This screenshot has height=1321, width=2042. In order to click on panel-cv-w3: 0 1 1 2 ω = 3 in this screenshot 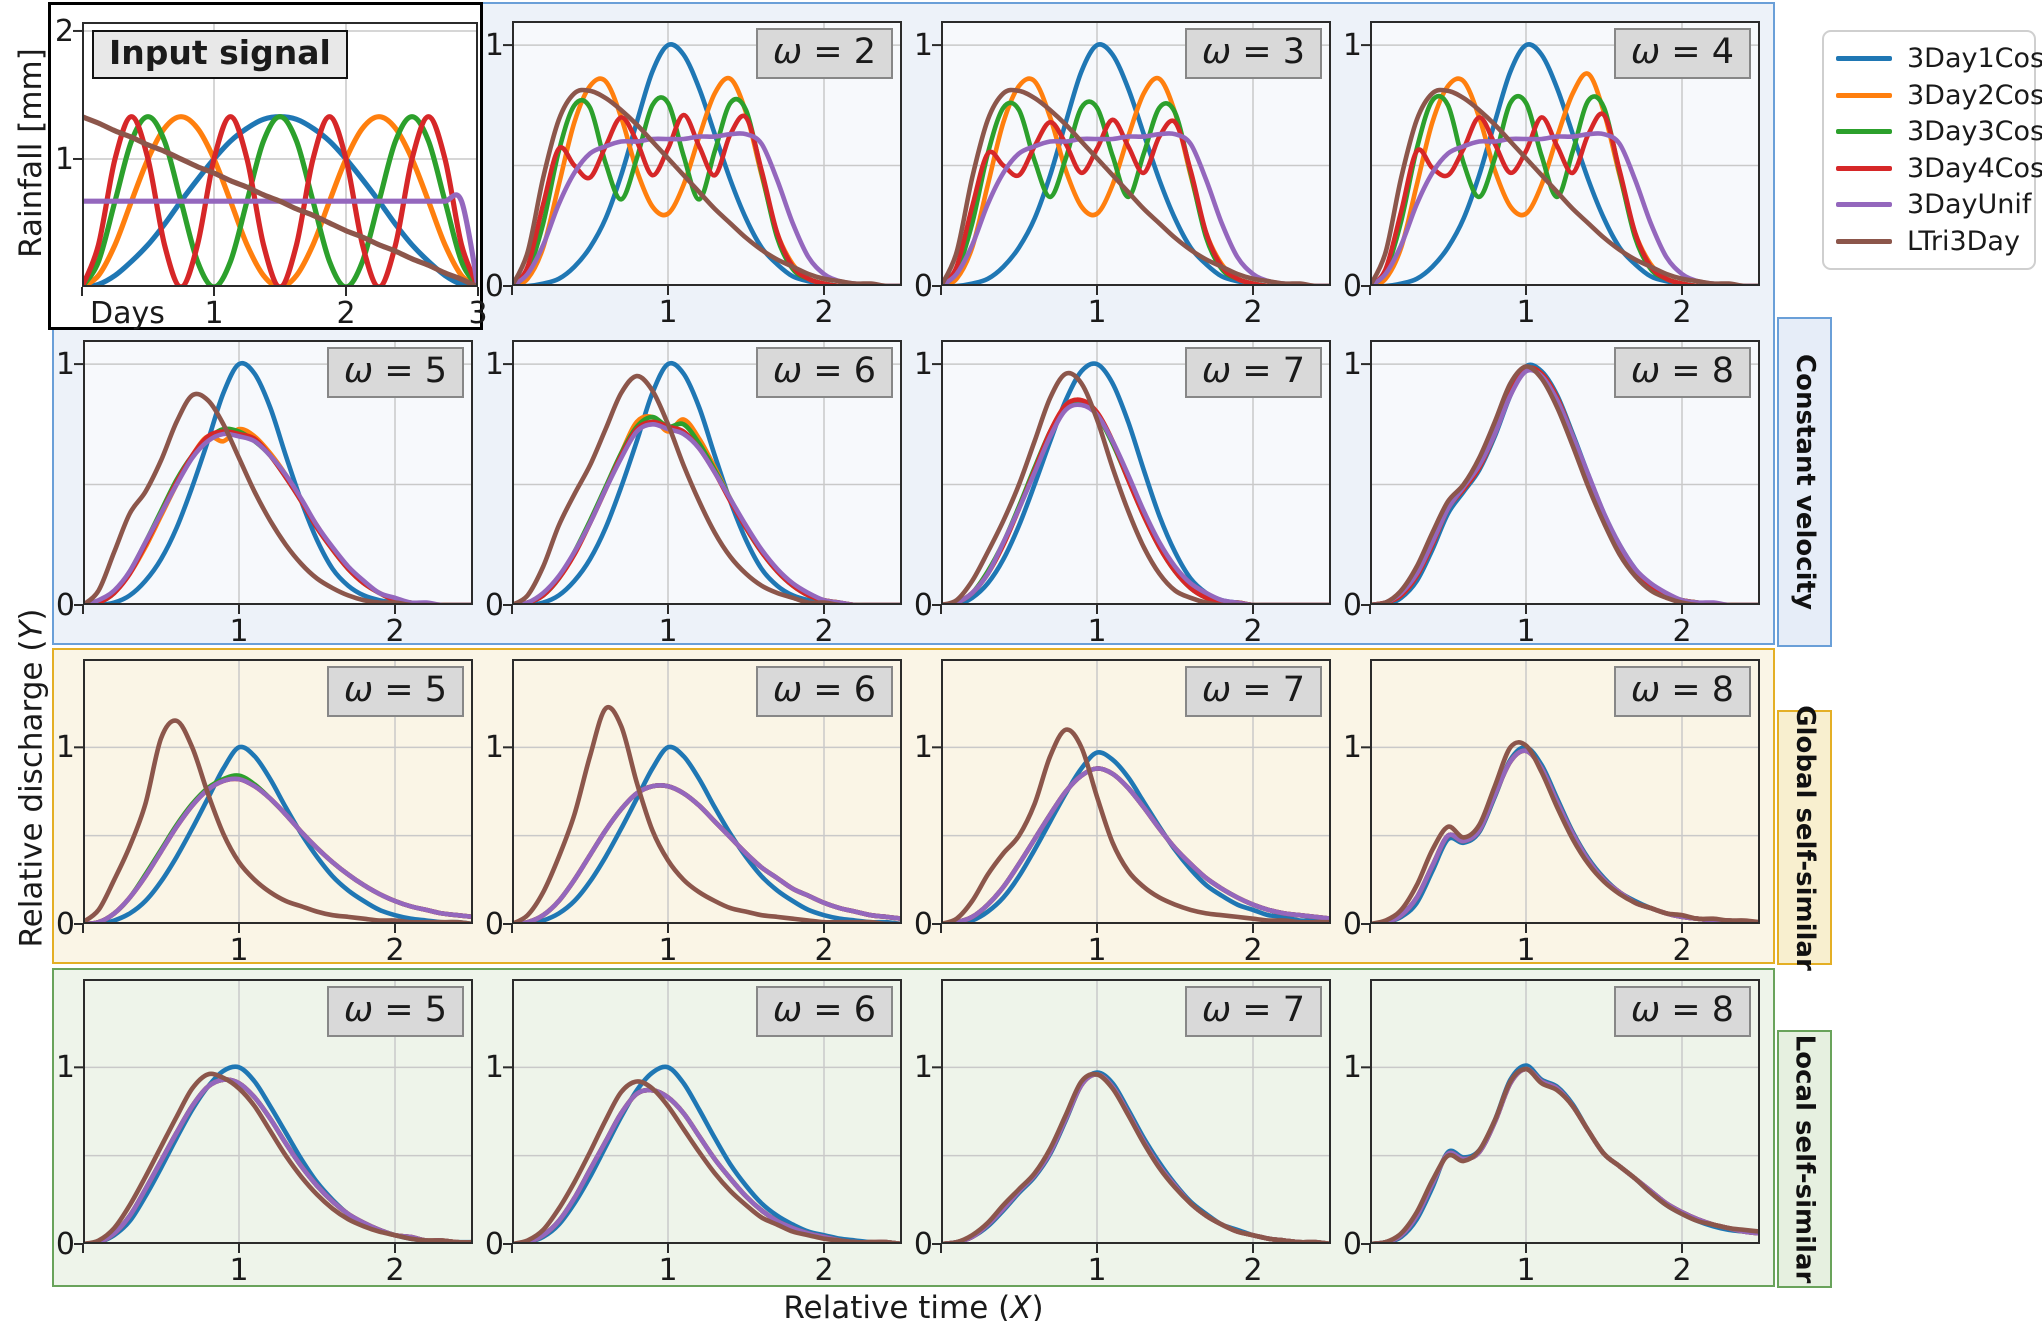, I will do `click(1122, 174)`.